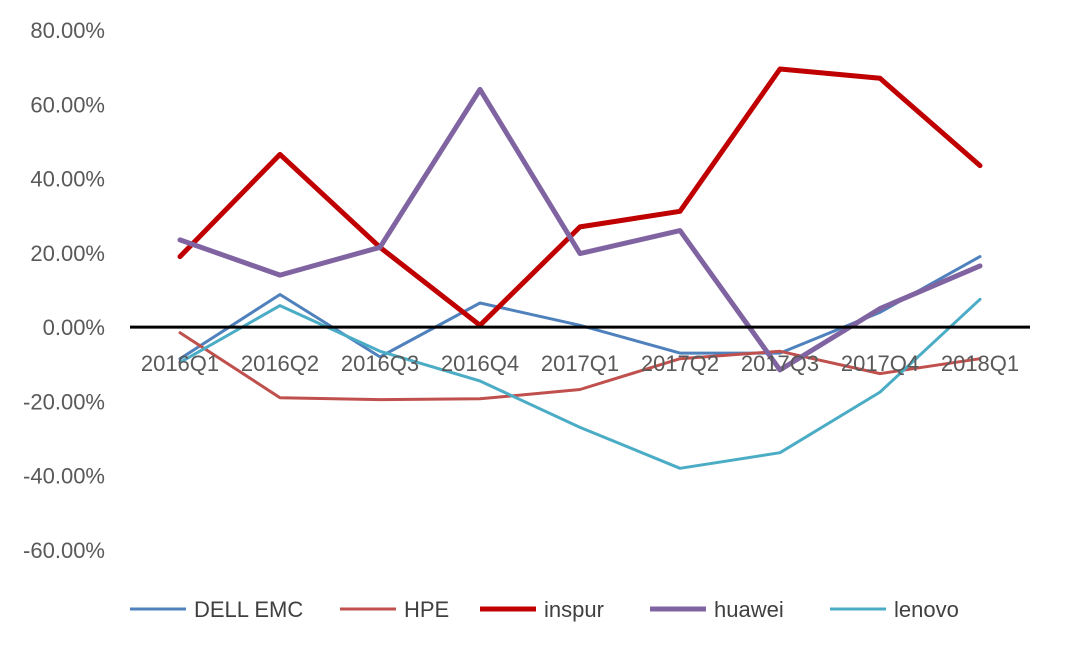  Describe the element at coordinates (980, 363) in the screenshot. I see `x-tick-label: 2018Q1` at that location.